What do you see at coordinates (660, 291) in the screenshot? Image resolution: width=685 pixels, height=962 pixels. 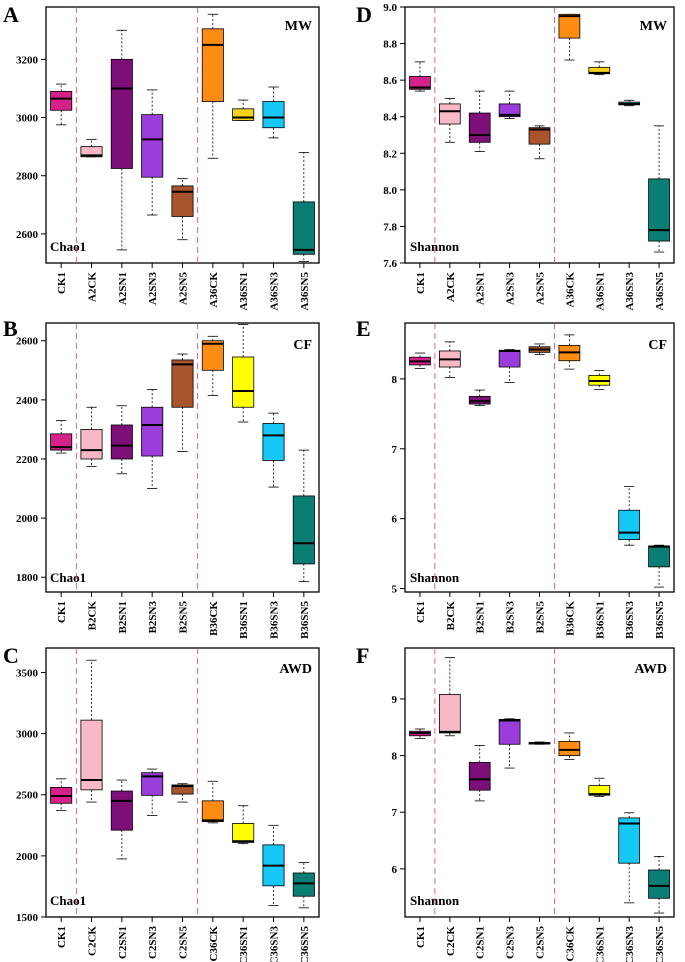 I see `panel-d-xtick-label-a36sn5: A36SN5` at bounding box center [660, 291].